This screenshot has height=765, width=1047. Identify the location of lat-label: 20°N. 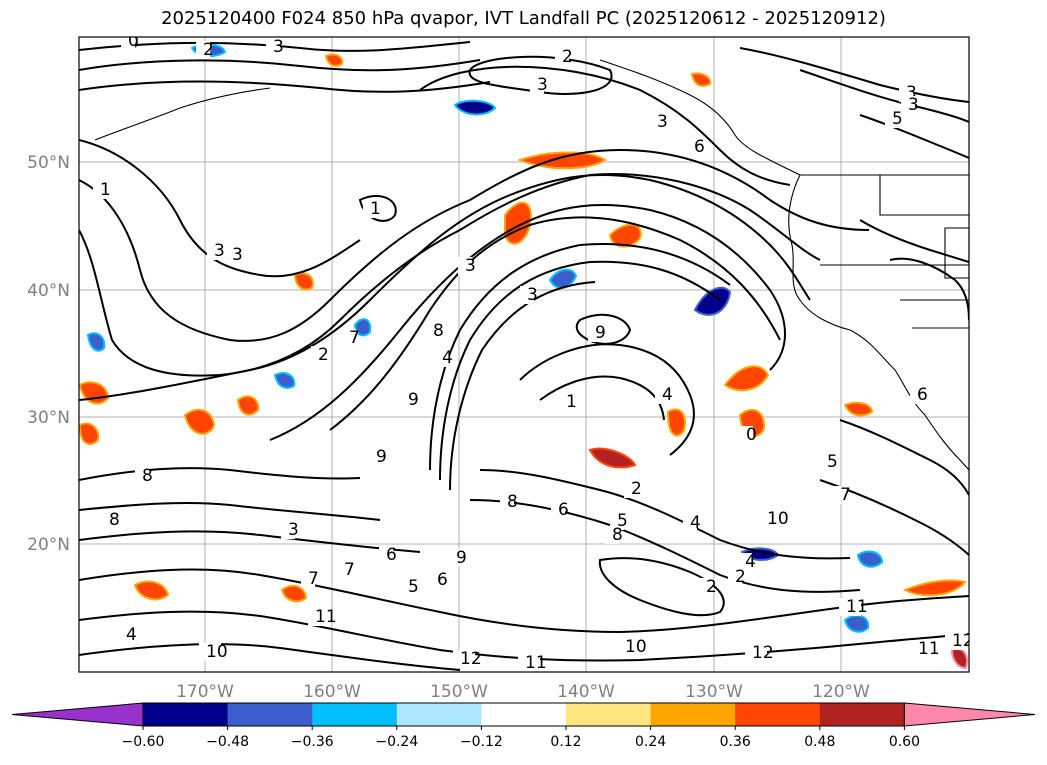
(48, 545).